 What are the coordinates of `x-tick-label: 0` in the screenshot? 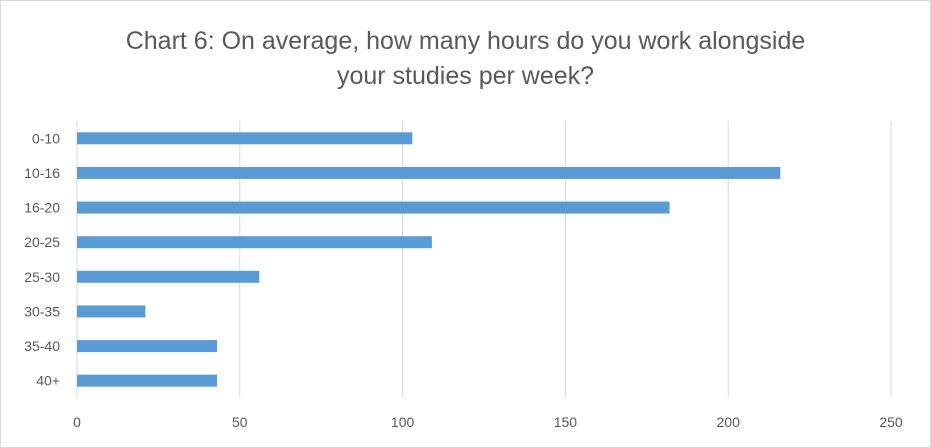 It's located at (77, 422).